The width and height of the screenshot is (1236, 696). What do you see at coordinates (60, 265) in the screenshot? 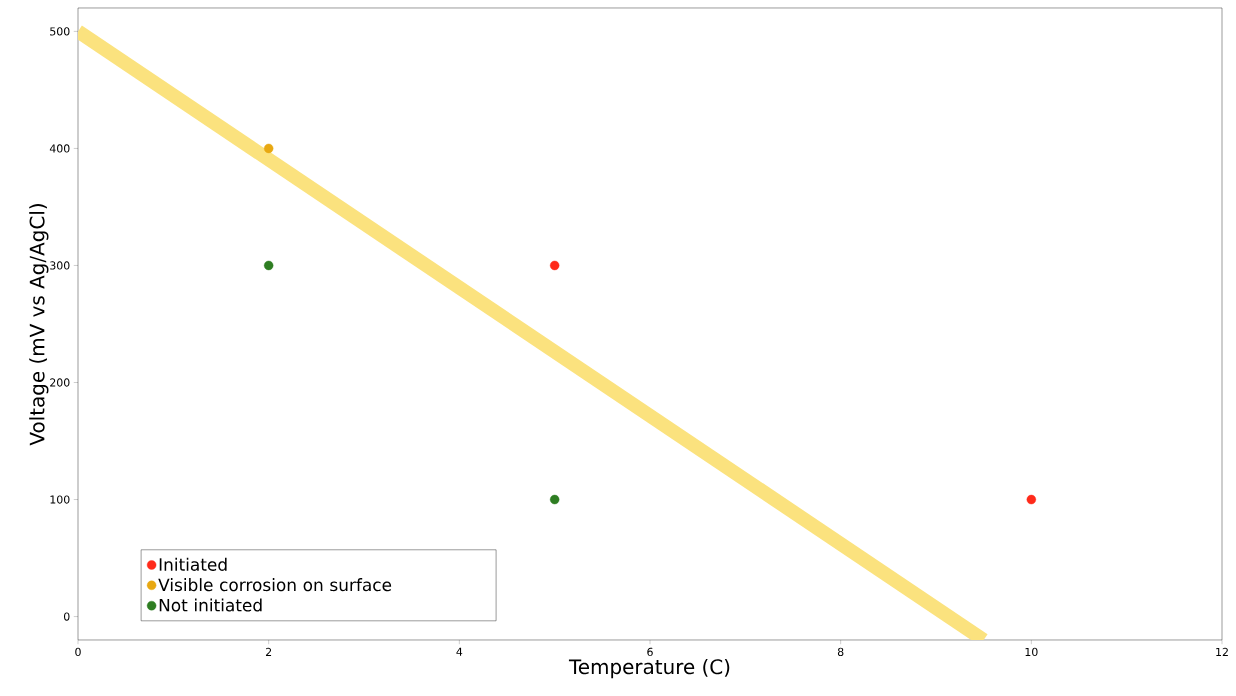
I see `y-tick-label: 300` at bounding box center [60, 265].